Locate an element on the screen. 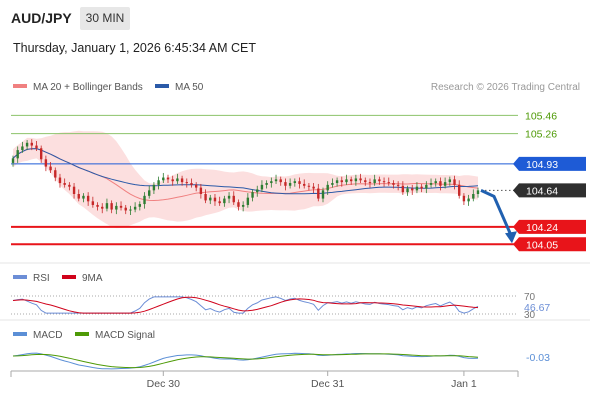 This screenshot has width=590, height=400. macd-legend-swatch is located at coordinates (20, 334).